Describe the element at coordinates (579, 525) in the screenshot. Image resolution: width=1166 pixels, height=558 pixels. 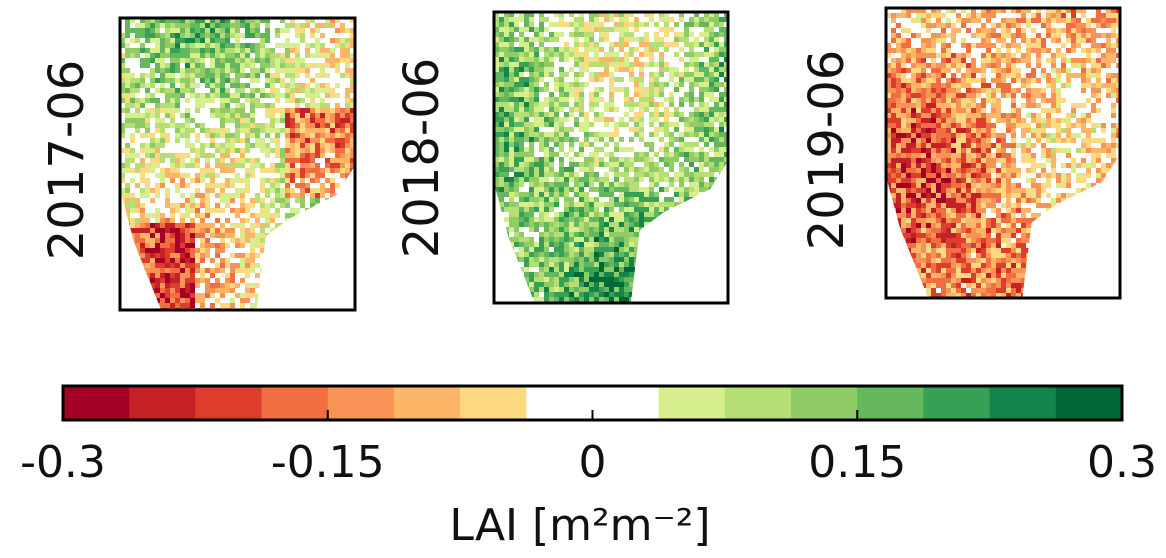
I see `colorbar-label: LAI [m²m⁻²]` at that location.